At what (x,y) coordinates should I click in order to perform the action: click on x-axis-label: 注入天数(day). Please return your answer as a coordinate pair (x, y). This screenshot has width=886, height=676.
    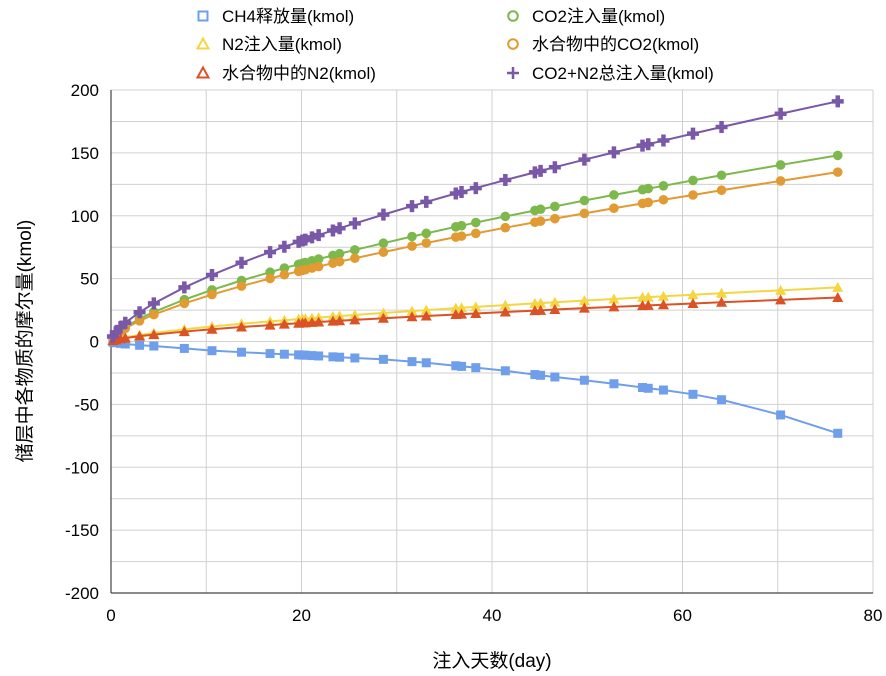
    Looking at the image, I should click on (491, 661).